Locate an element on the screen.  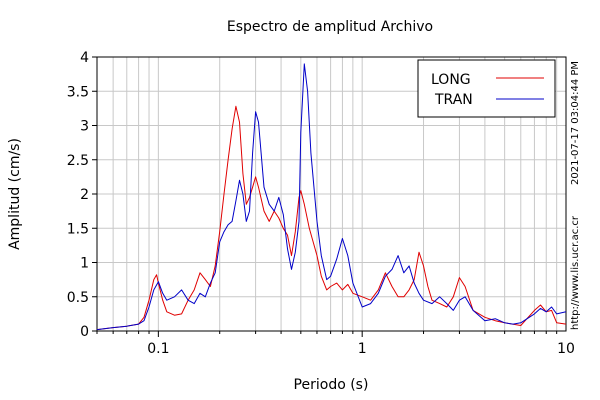
y-tick-label: 3 is located at coordinates (84, 127).